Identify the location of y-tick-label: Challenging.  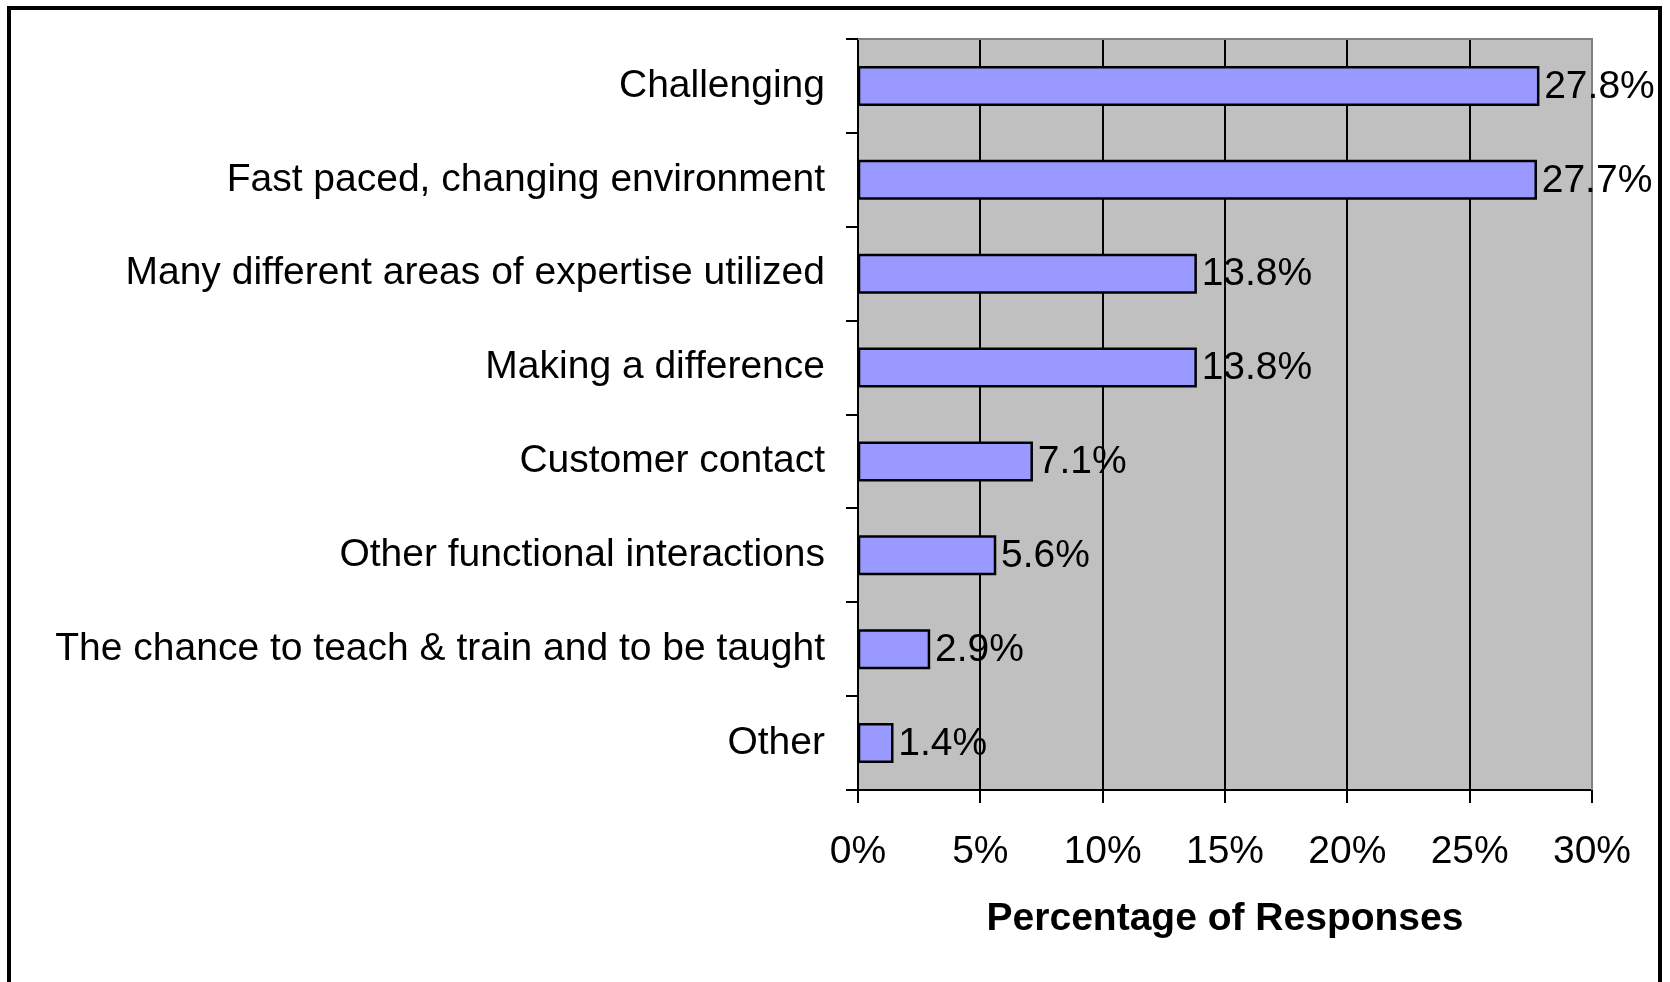
(722, 83).